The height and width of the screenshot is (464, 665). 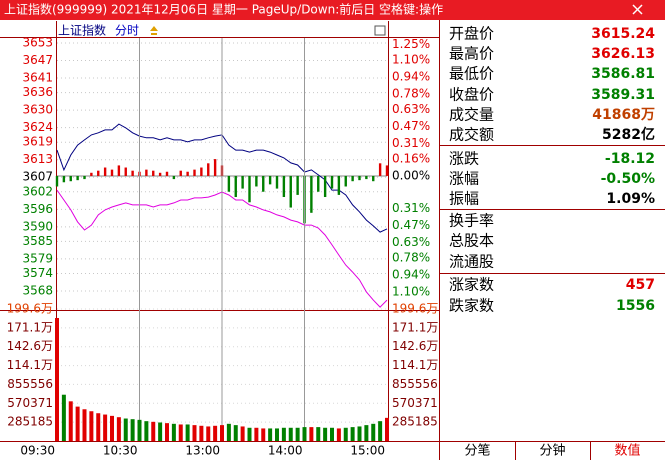 I want to click on panel-label: 开盘价, so click(x=471, y=34).